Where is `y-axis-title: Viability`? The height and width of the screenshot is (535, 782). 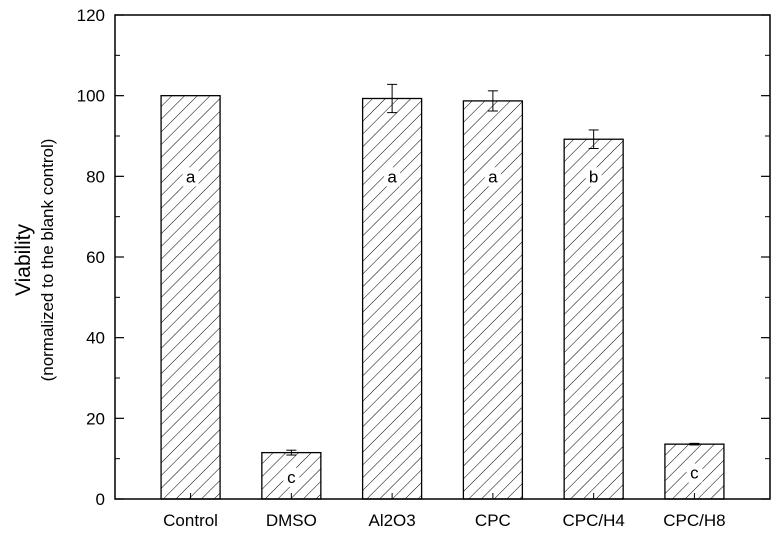
y-axis-title: Viability is located at coordinates (23, 260).